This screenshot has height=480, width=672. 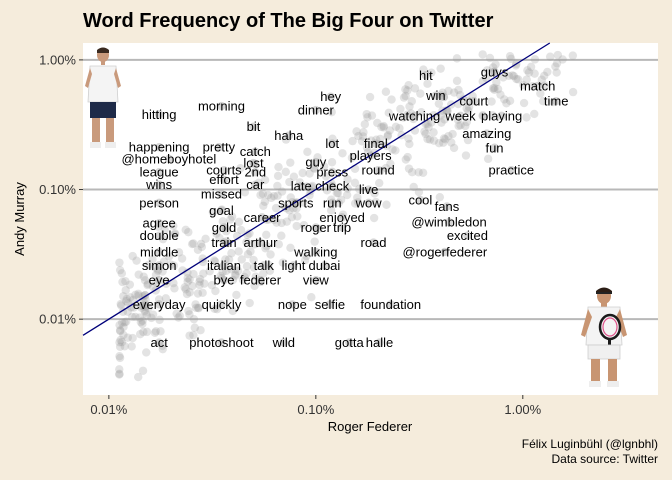 What do you see at coordinates (589, 444) in the screenshot?
I see `caption-author: Félix Luginbühl (@lgnbhl)` at bounding box center [589, 444].